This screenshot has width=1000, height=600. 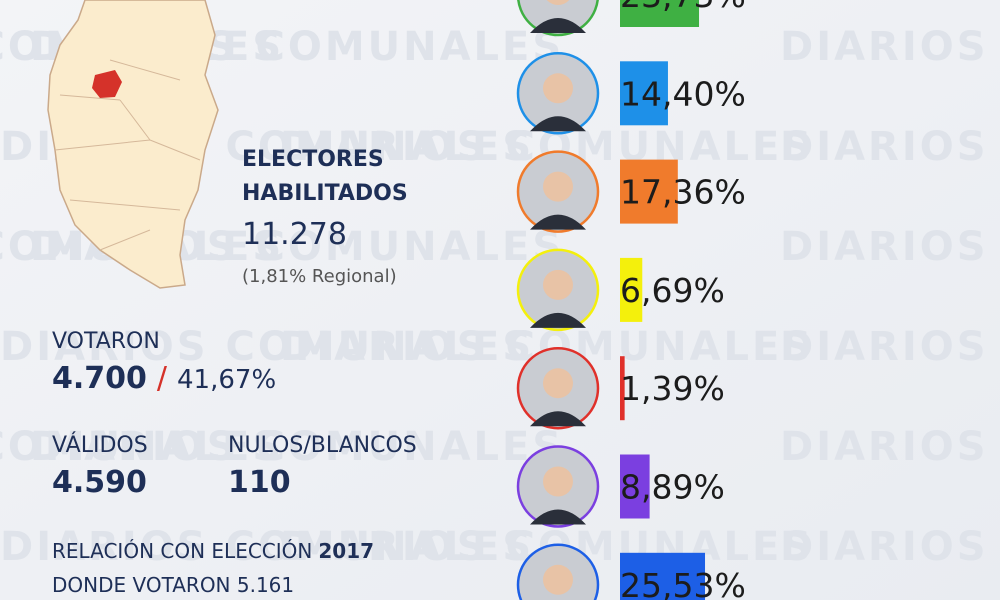 What do you see at coordinates (322, 445) in the screenshot?
I see `nulos-label: NULOS/BLANCOS` at bounding box center [322, 445].